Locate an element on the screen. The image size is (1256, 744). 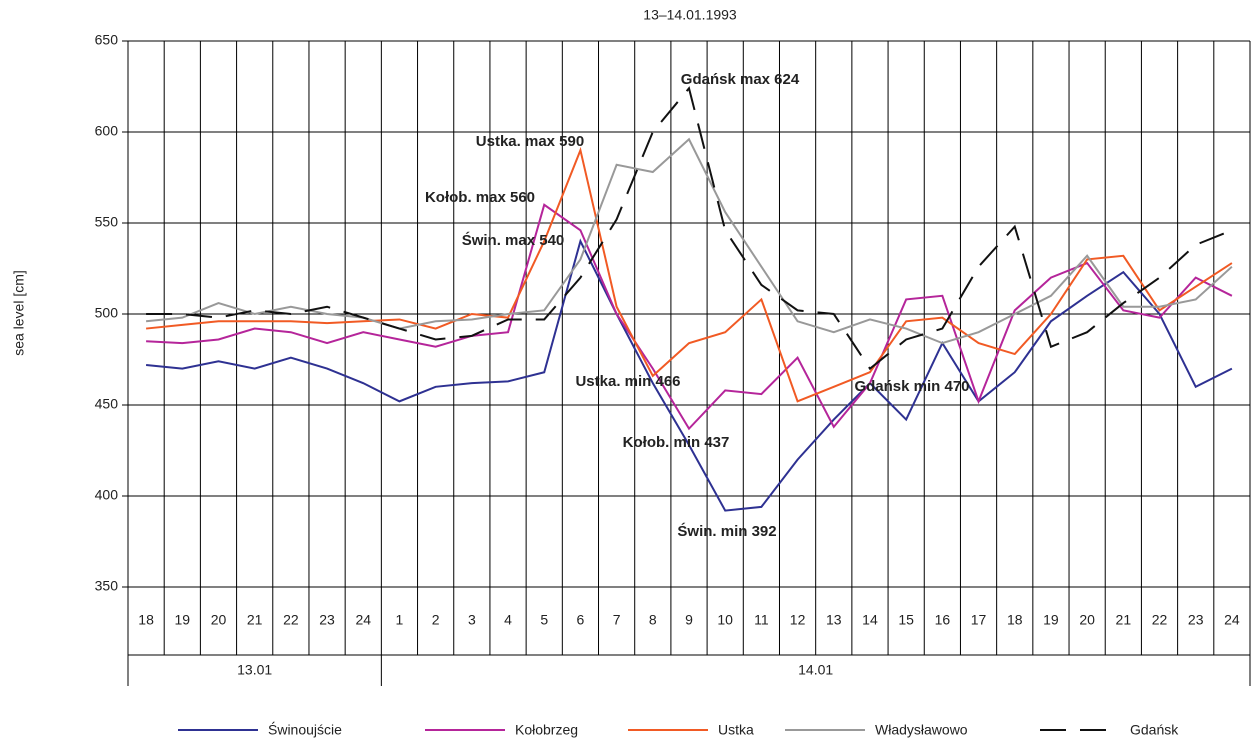
x-tick-label: 17 is located at coordinates (979, 620).